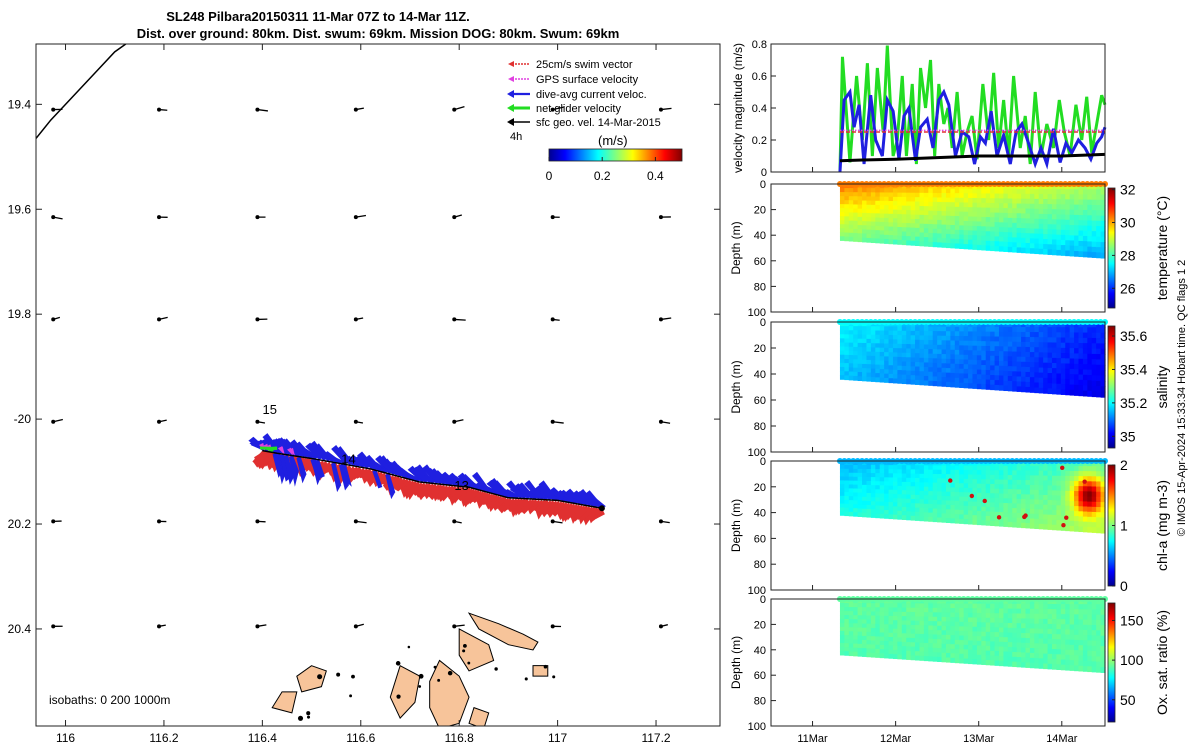  What do you see at coordinates (605, 170) in the screenshot?
I see `map-colorbar-ticks: 0 0.2 0.4` at bounding box center [605, 170].